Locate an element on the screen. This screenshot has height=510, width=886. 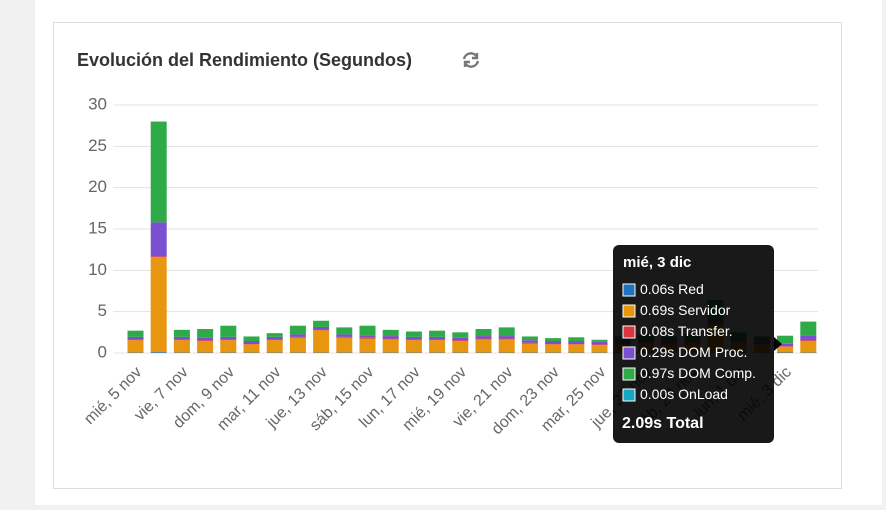
tooltip-title: mié, 3 dic is located at coordinates (657, 262).